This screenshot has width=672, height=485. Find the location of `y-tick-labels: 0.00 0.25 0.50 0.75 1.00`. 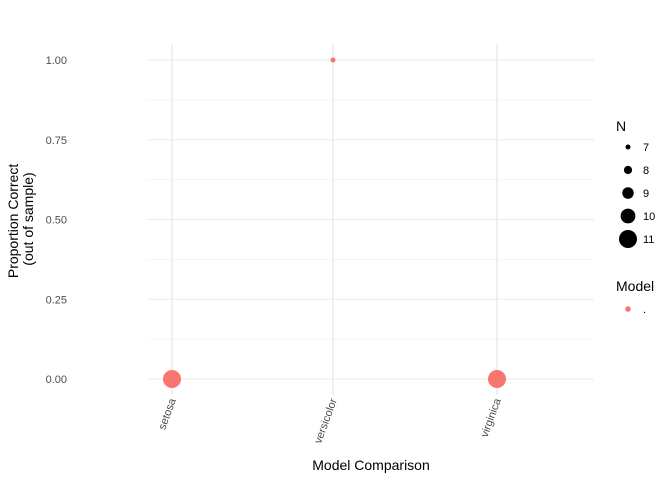

y-tick-labels: 0.00 0.25 0.50 0.75 1.00 is located at coordinates (56, 220).